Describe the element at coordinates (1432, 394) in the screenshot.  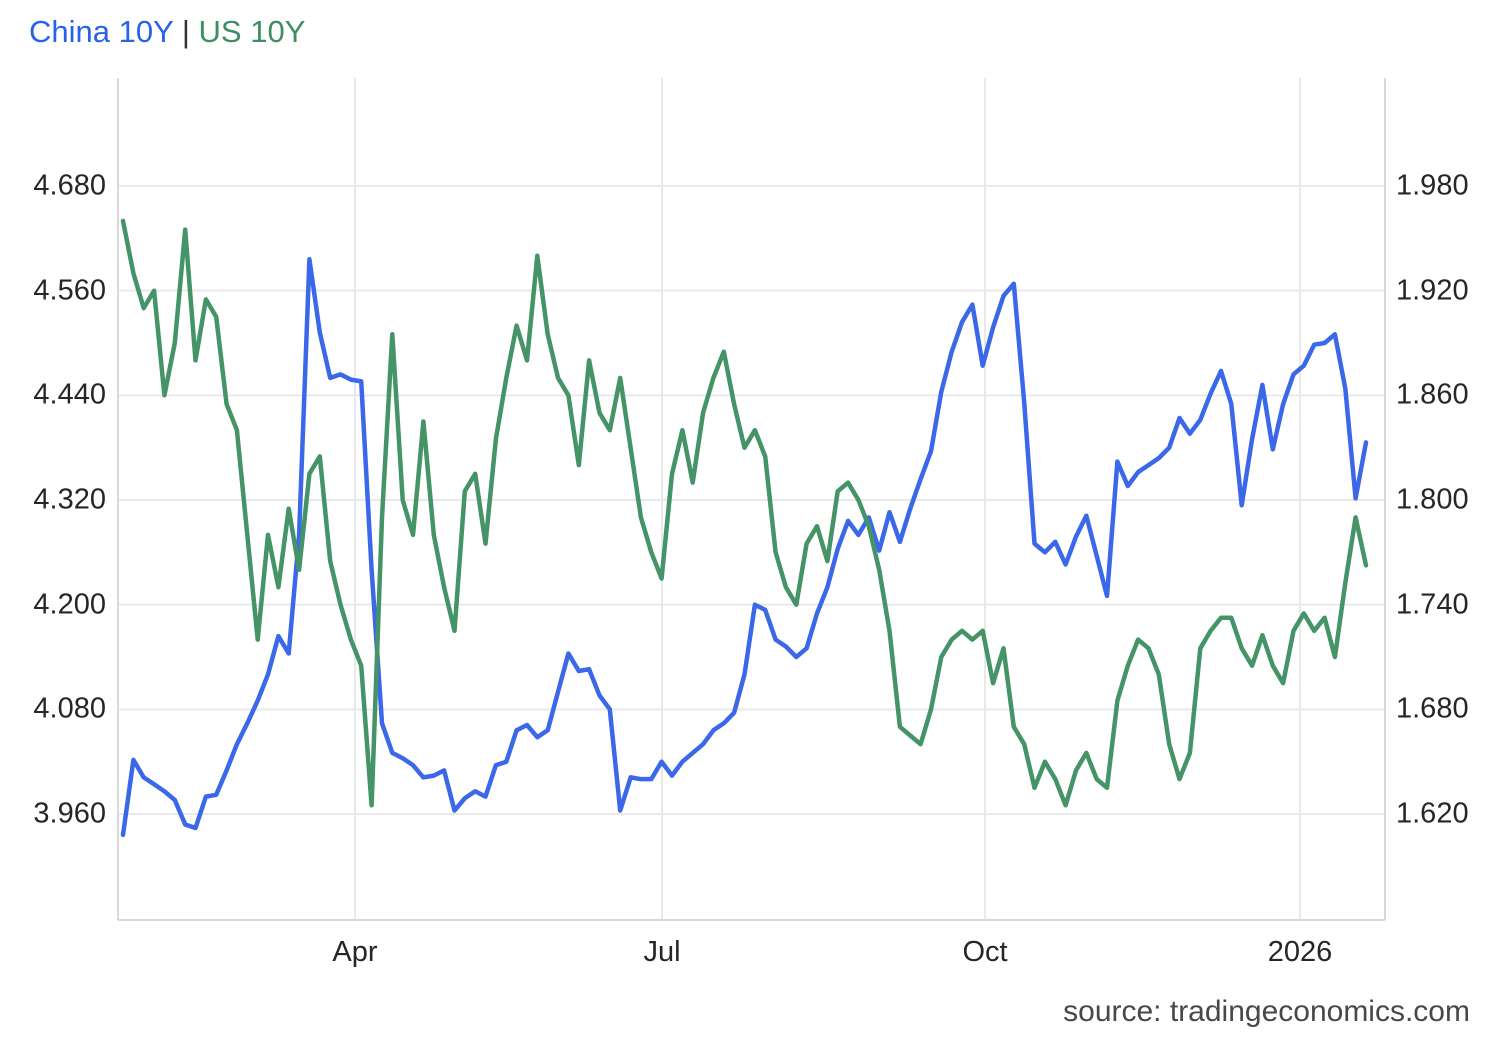
I see `y-tick-right: 1.860` at that location.